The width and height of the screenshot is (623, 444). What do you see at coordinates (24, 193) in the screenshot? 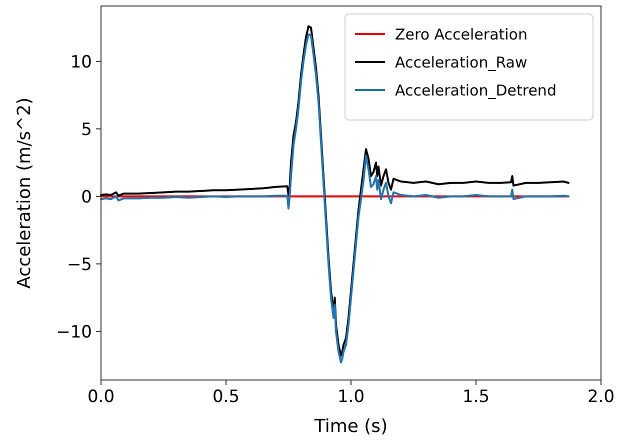
I see `y-axis-title: Acceleration (m/s^2)` at bounding box center [24, 193].